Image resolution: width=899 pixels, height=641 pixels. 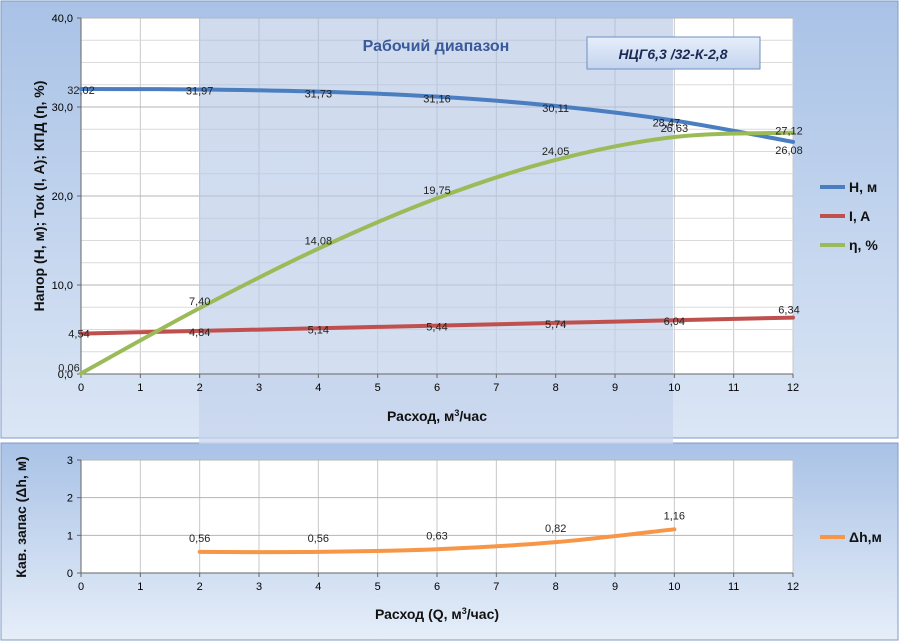 What do you see at coordinates (436, 46) in the screenshot?
I see `working-range-banner: Рабочий диапазон` at bounding box center [436, 46].